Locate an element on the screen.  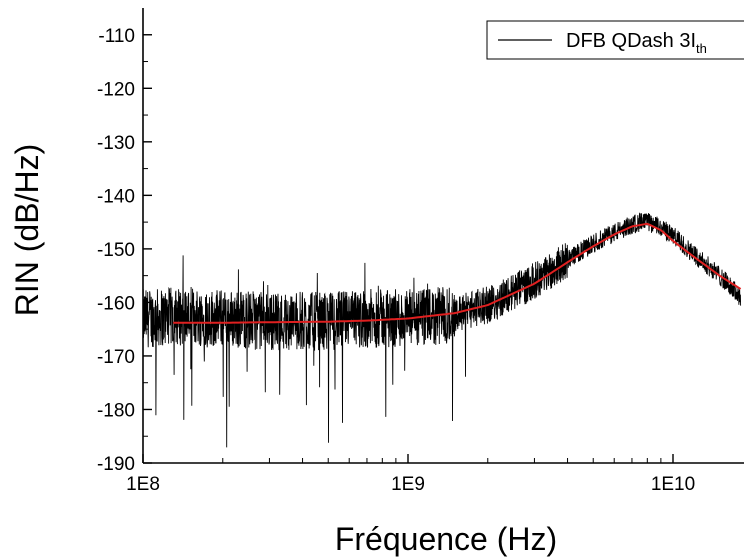
y-tick-label: -120 is located at coordinates (116, 89).